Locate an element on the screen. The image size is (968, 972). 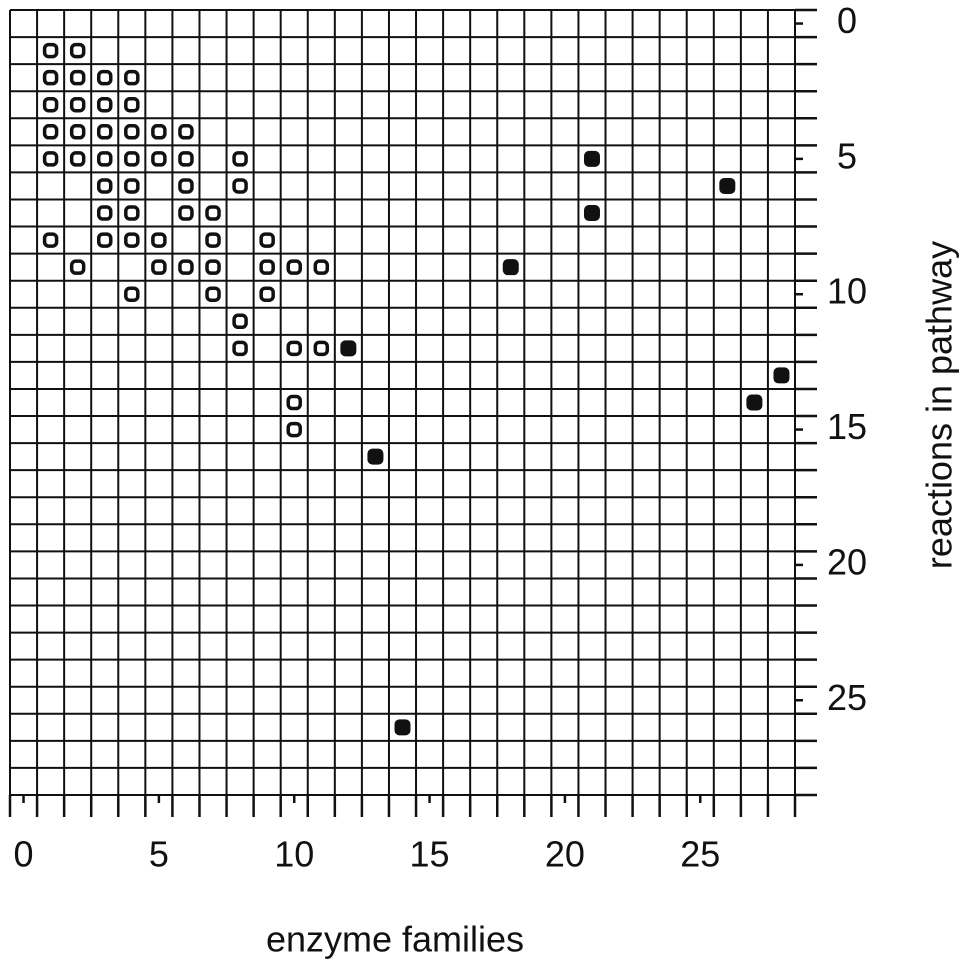
y-tick-label: 10 is located at coordinates (847, 291).